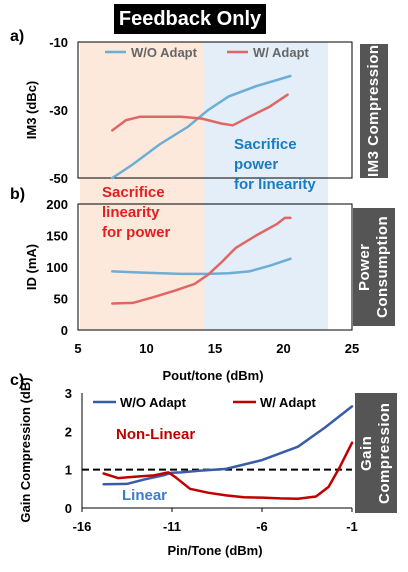 The height and width of the screenshot is (572, 408). What do you see at coordinates (58, 110) in the screenshot?
I see `panel-a-ytick: -30` at bounding box center [58, 110].